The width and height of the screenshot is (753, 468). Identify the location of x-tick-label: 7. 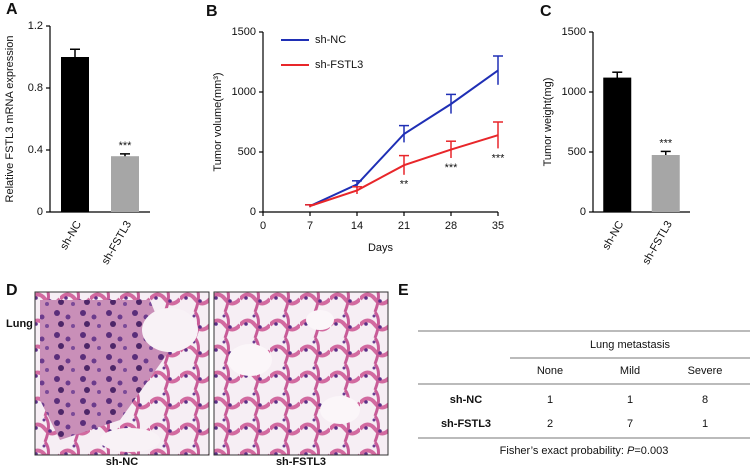
(310, 226).